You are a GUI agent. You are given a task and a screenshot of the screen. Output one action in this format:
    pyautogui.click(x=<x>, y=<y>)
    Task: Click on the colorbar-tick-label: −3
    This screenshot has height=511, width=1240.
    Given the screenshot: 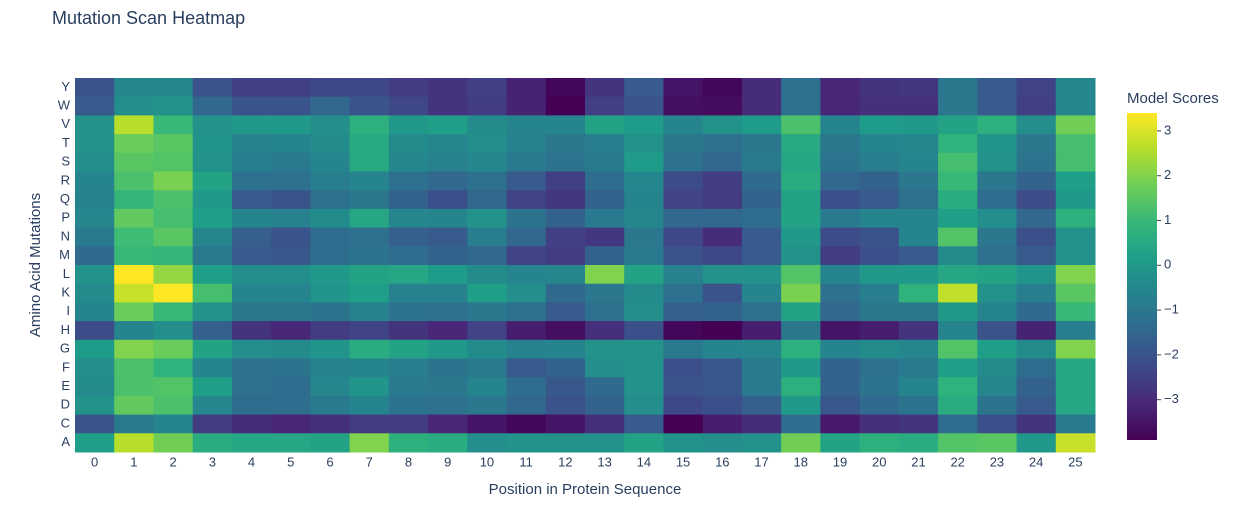 What is the action you would take?
    pyautogui.click(x=1171, y=398)
    